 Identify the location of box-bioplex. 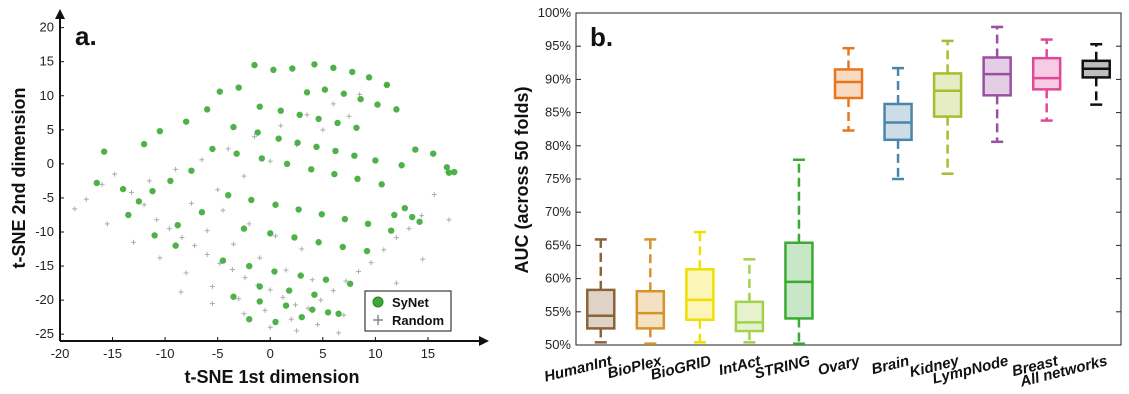
(650, 291).